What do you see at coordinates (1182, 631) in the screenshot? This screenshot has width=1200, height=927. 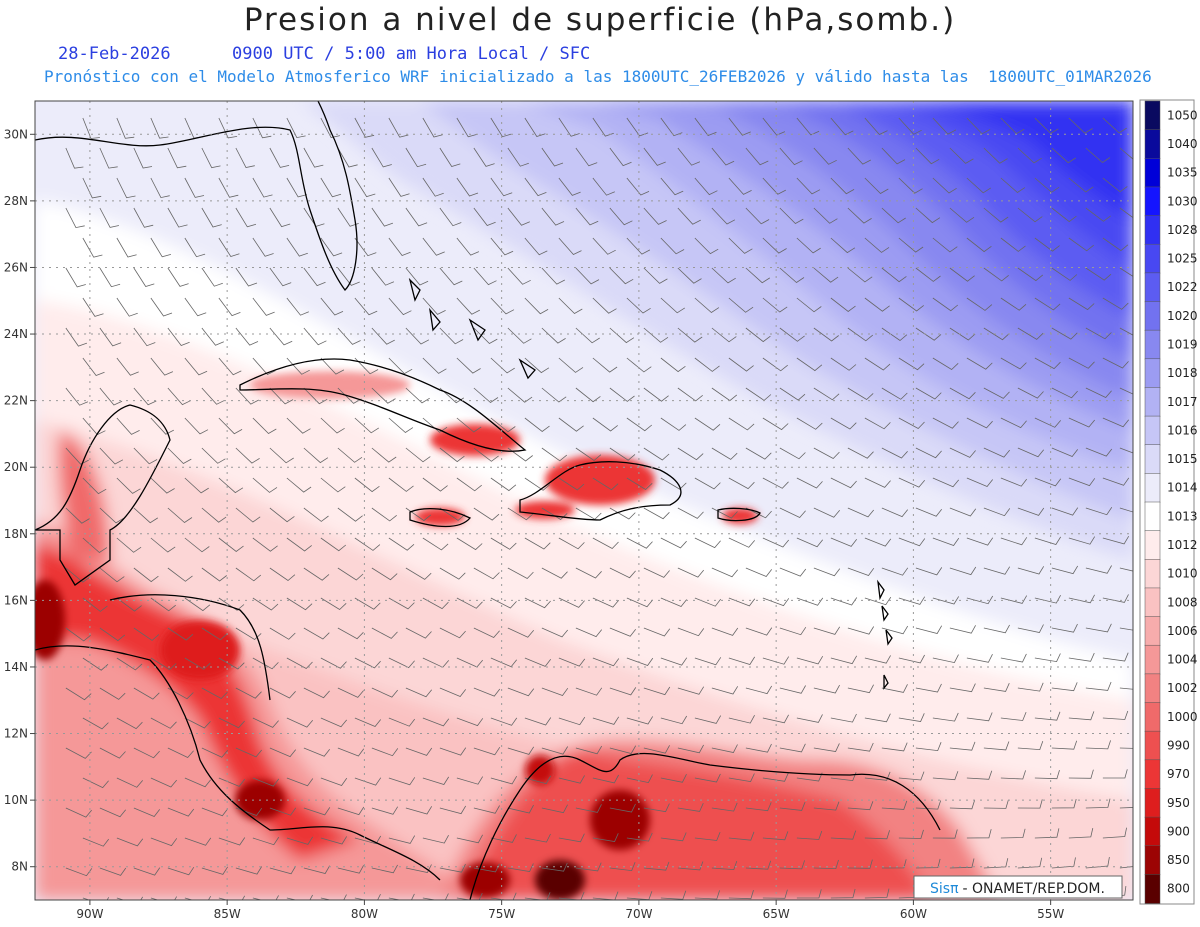 I see `colorbar-level: 1006` at bounding box center [1182, 631].